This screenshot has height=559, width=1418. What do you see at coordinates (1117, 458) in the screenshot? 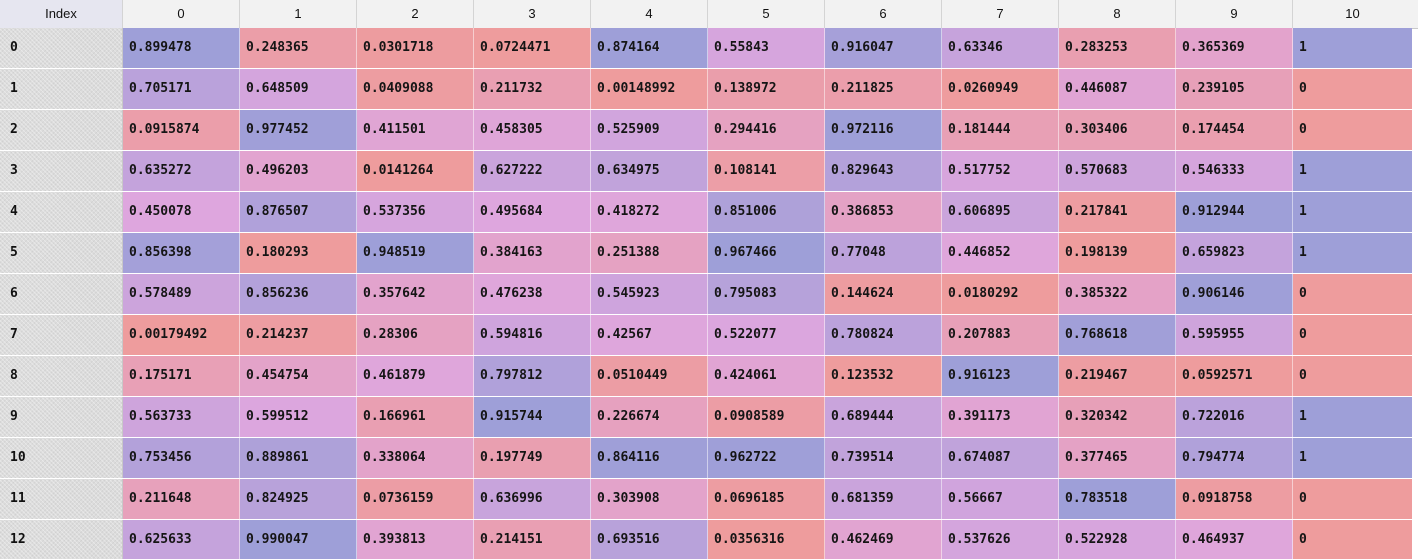
I see `table-cell: 0.377465` at bounding box center [1117, 458].